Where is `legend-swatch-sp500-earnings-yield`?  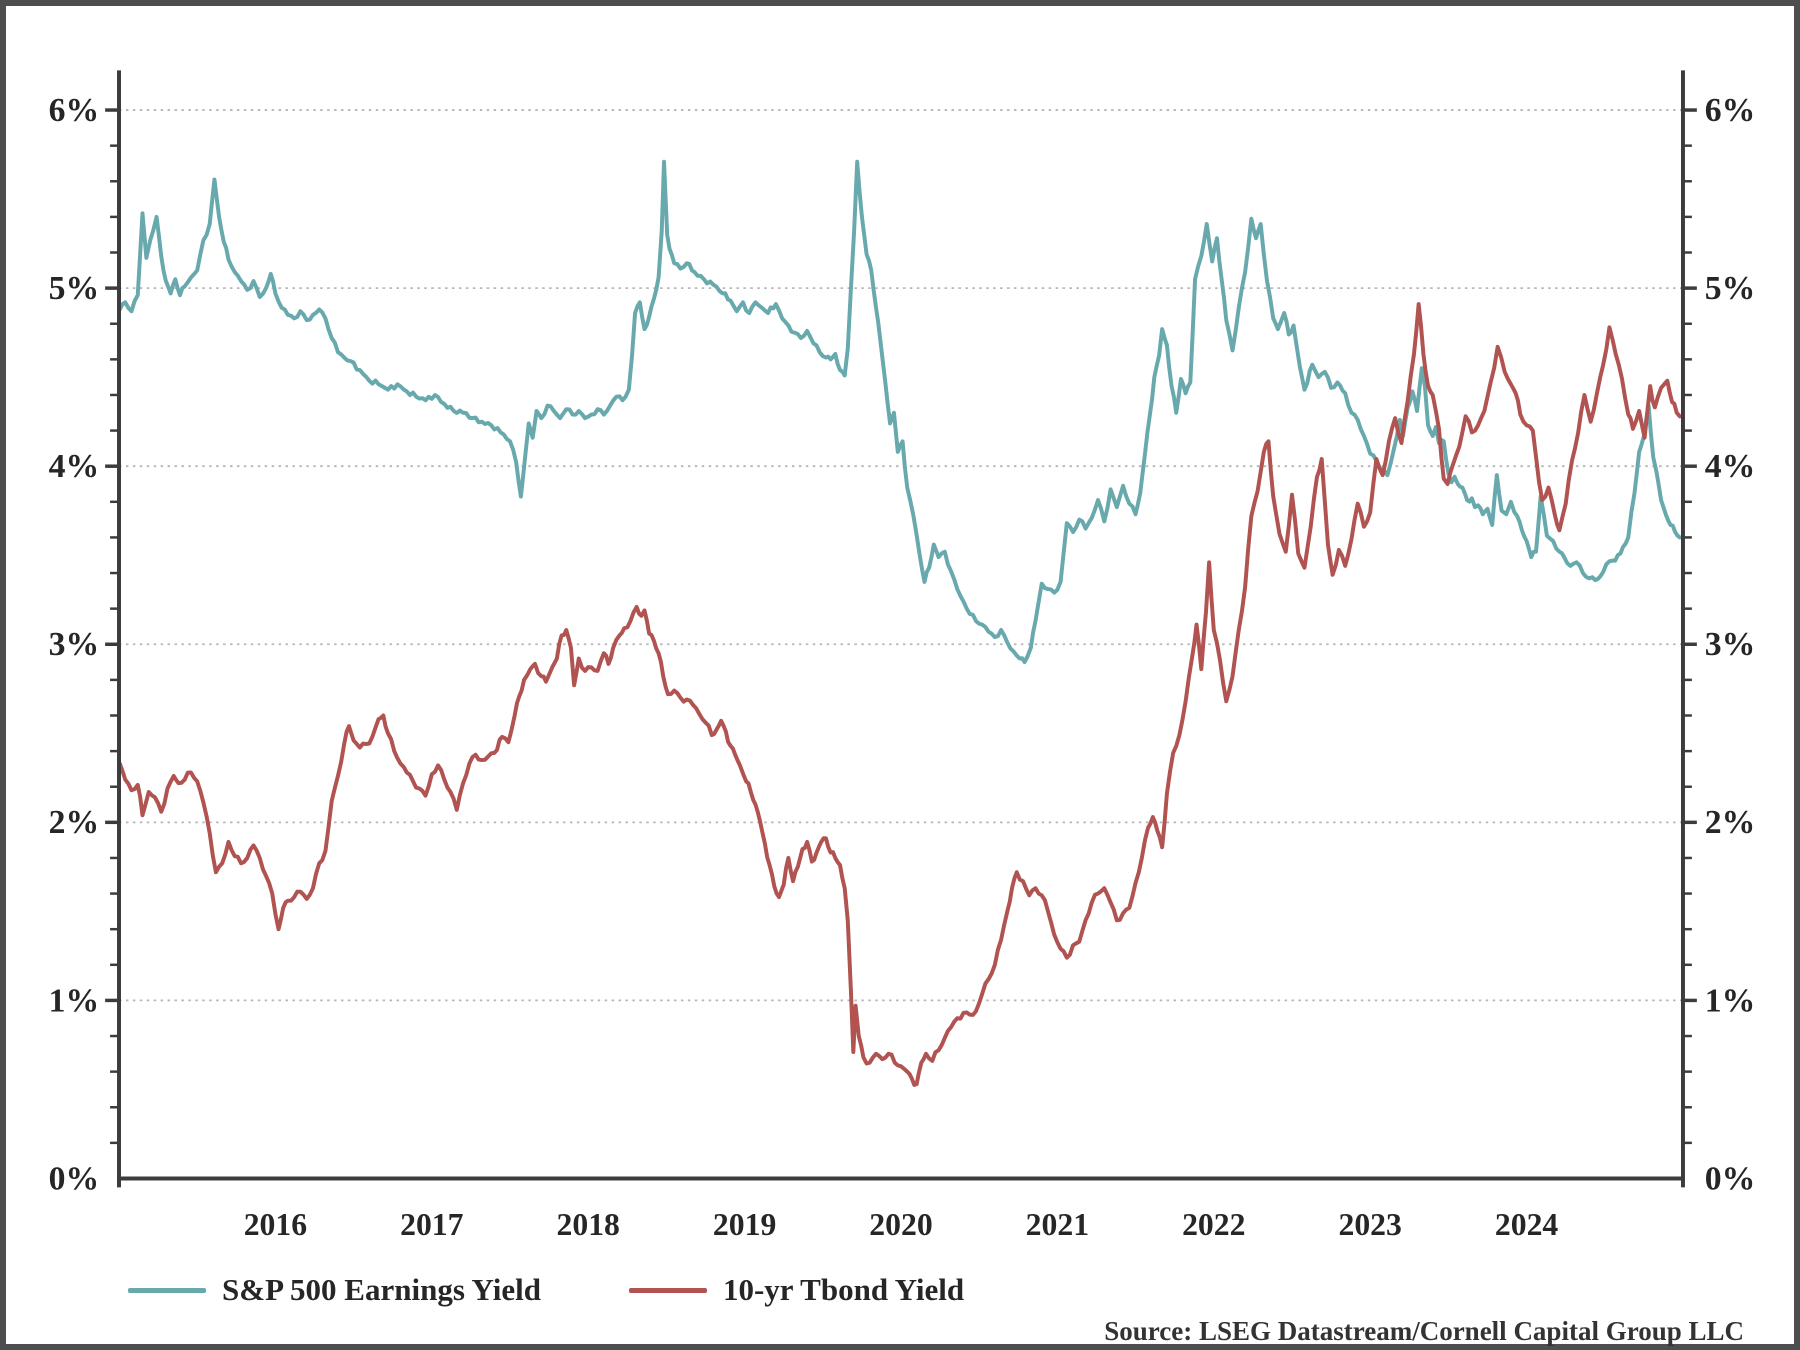 legend-swatch-sp500-earnings-yield is located at coordinates (167, 1290).